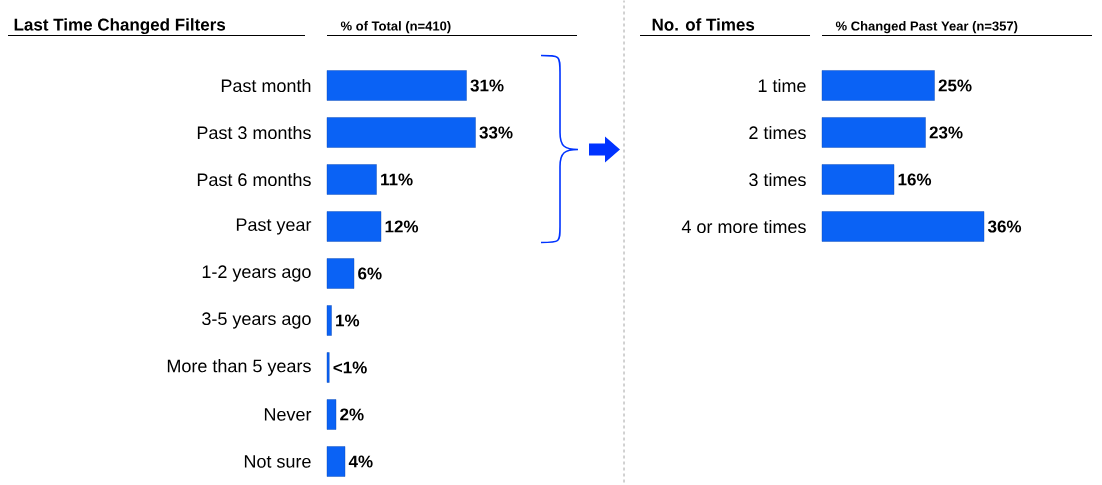 The height and width of the screenshot is (485, 1102). I want to click on y-tick-label: Never, so click(288, 414).